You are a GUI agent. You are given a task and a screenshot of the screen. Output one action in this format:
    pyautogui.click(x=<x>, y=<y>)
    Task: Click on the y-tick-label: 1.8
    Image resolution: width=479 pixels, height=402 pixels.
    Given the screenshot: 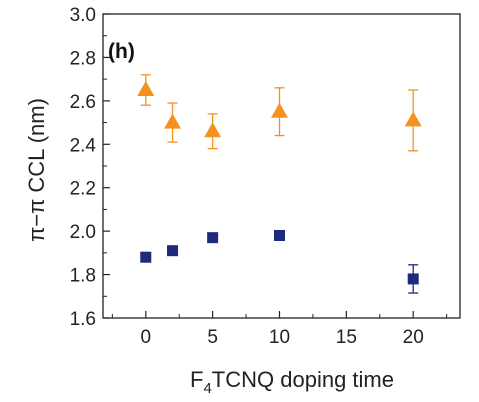 What is the action you would take?
    pyautogui.click(x=83, y=276)
    